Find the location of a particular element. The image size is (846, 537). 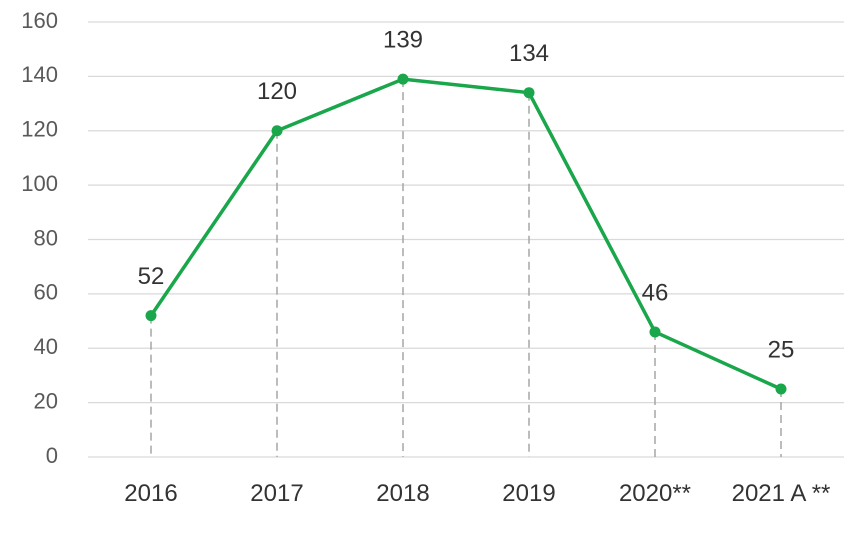

y-tick-label: 100 is located at coordinates (39, 183).